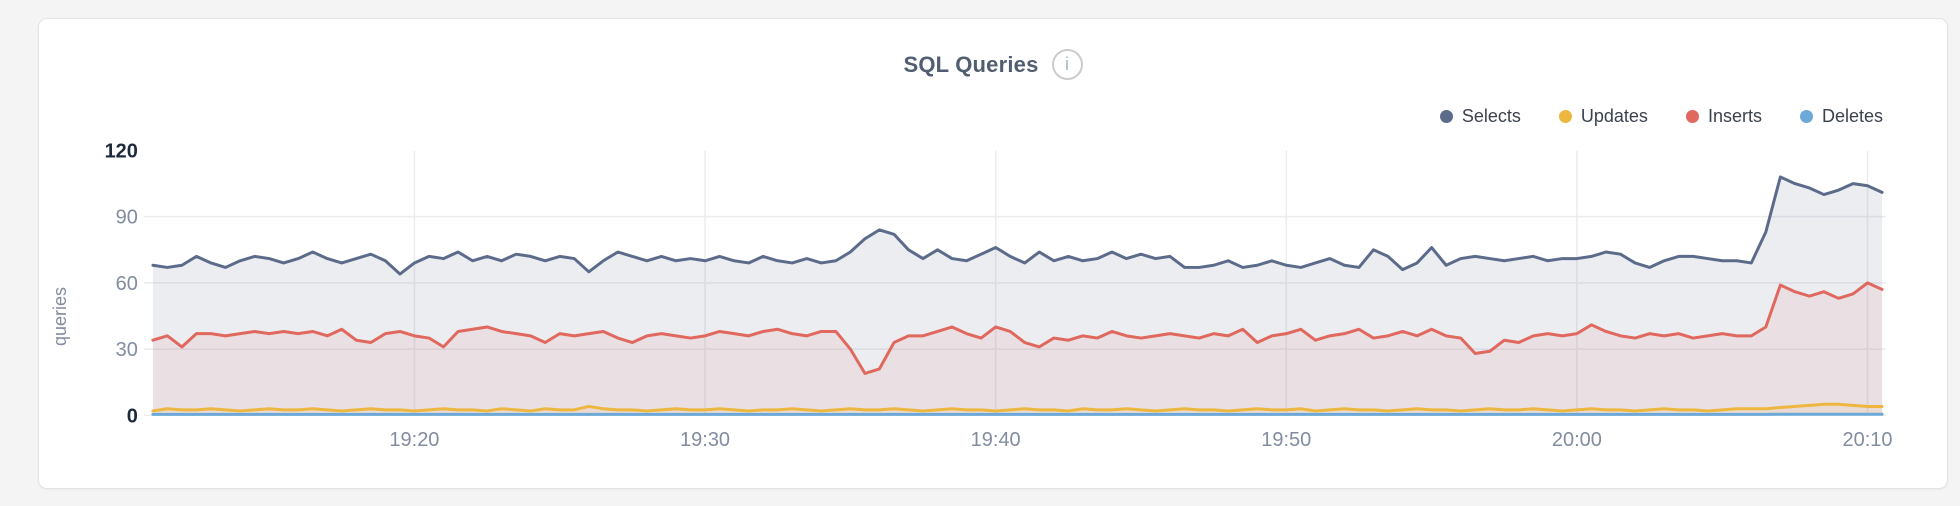  What do you see at coordinates (1577, 440) in the screenshot?
I see `x-tick-label: 20:00` at bounding box center [1577, 440].